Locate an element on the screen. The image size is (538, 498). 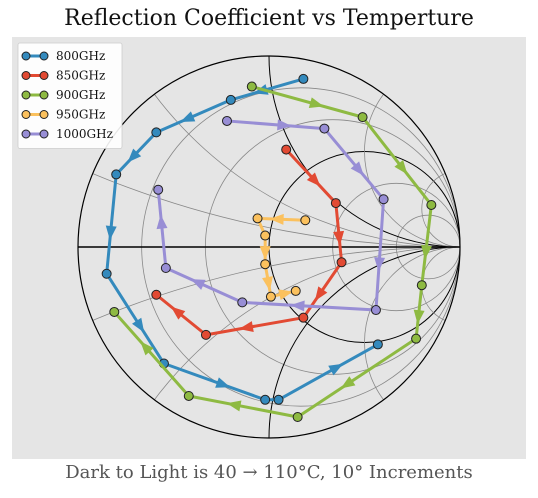
legend-label: 950GHz is located at coordinates (80, 115).